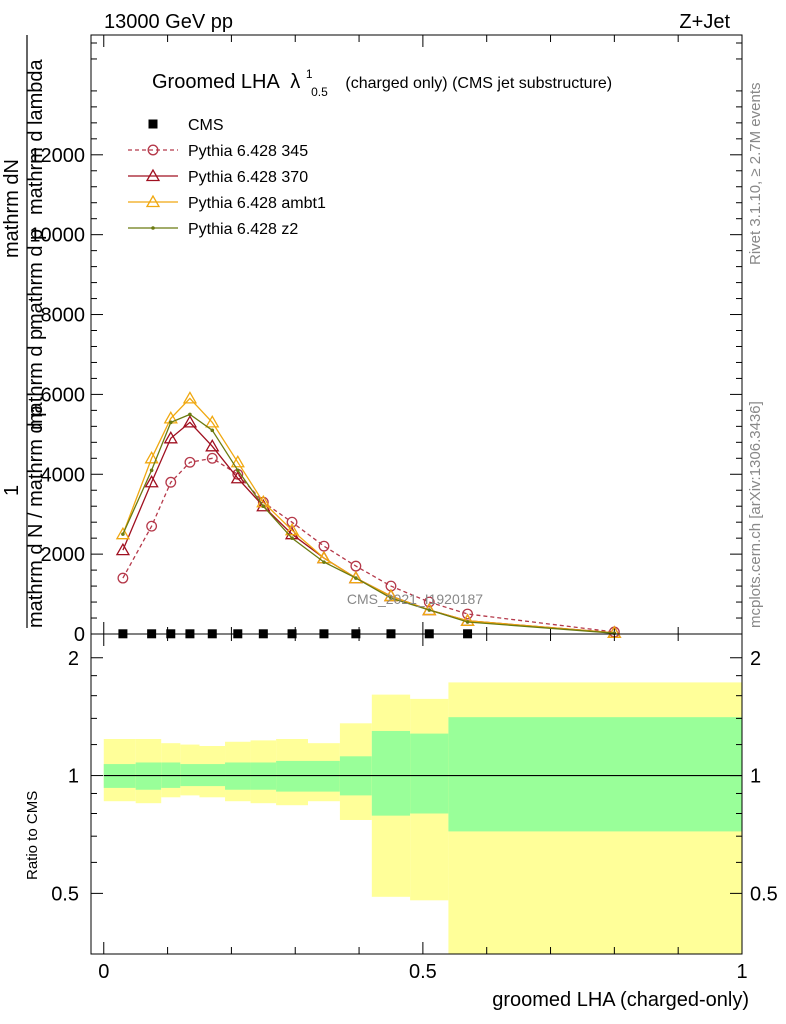 The width and height of the screenshot is (786, 1024). I want to click on main-ytick-label: 4000, so click(63, 475).